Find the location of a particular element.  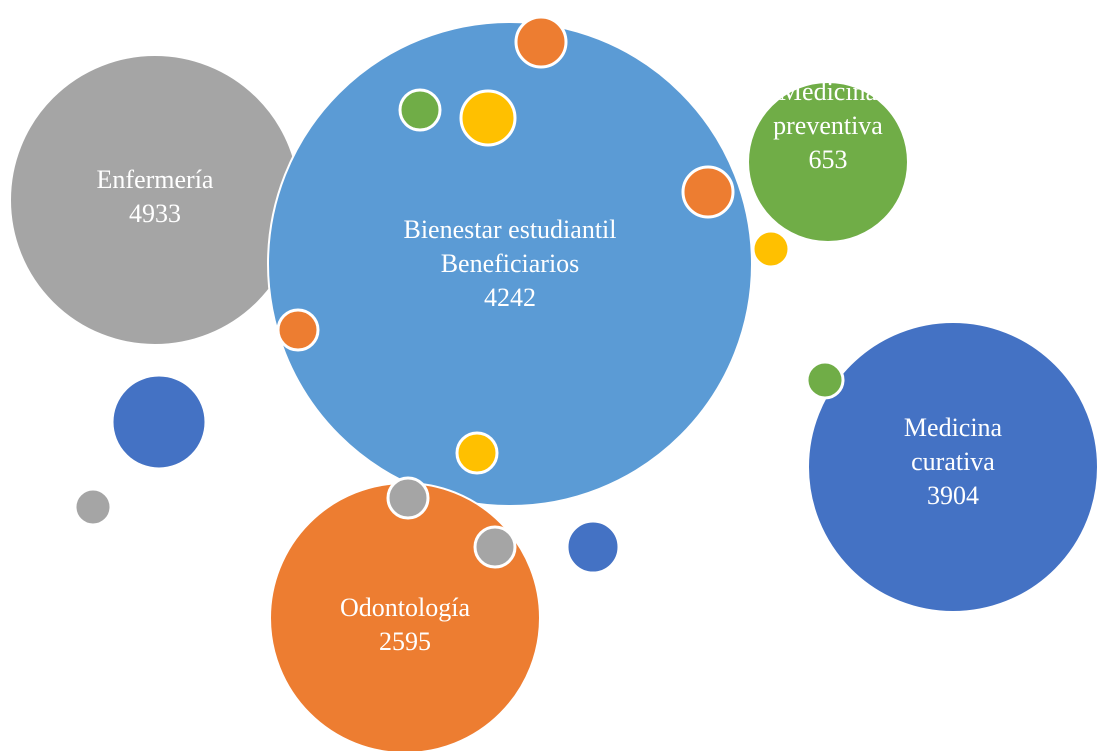

bubble-label: Beneficiarios is located at coordinates (510, 263).